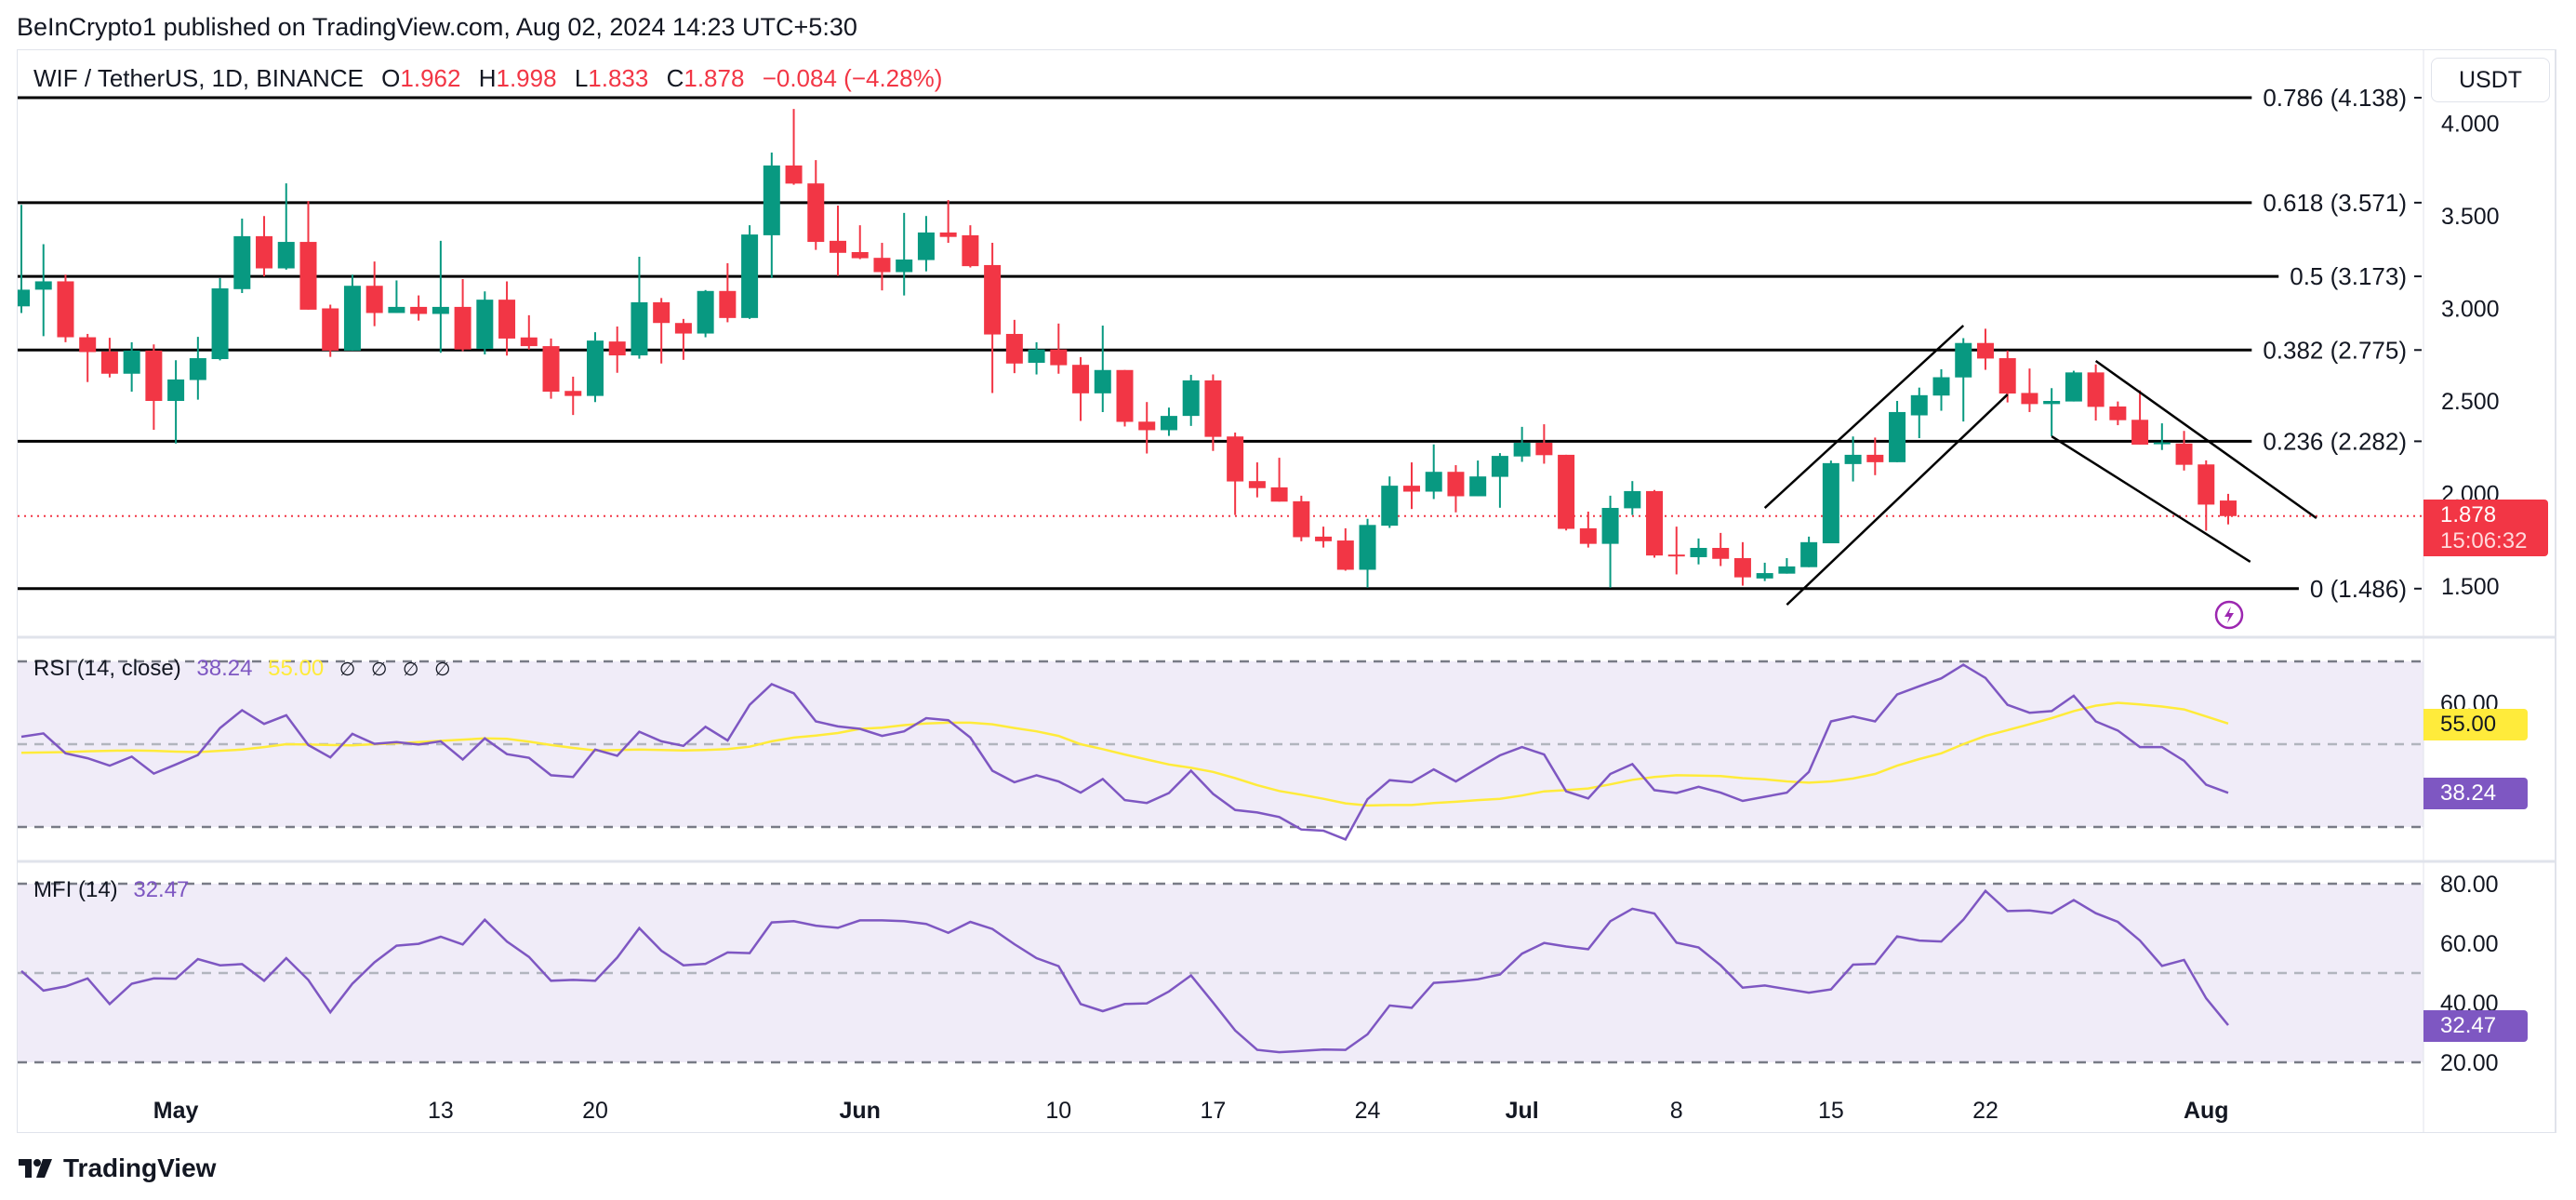 This screenshot has height=1200, width=2576. What do you see at coordinates (111, 890) in the screenshot?
I see `mfi-legend: MFI (14) 32.47` at bounding box center [111, 890].